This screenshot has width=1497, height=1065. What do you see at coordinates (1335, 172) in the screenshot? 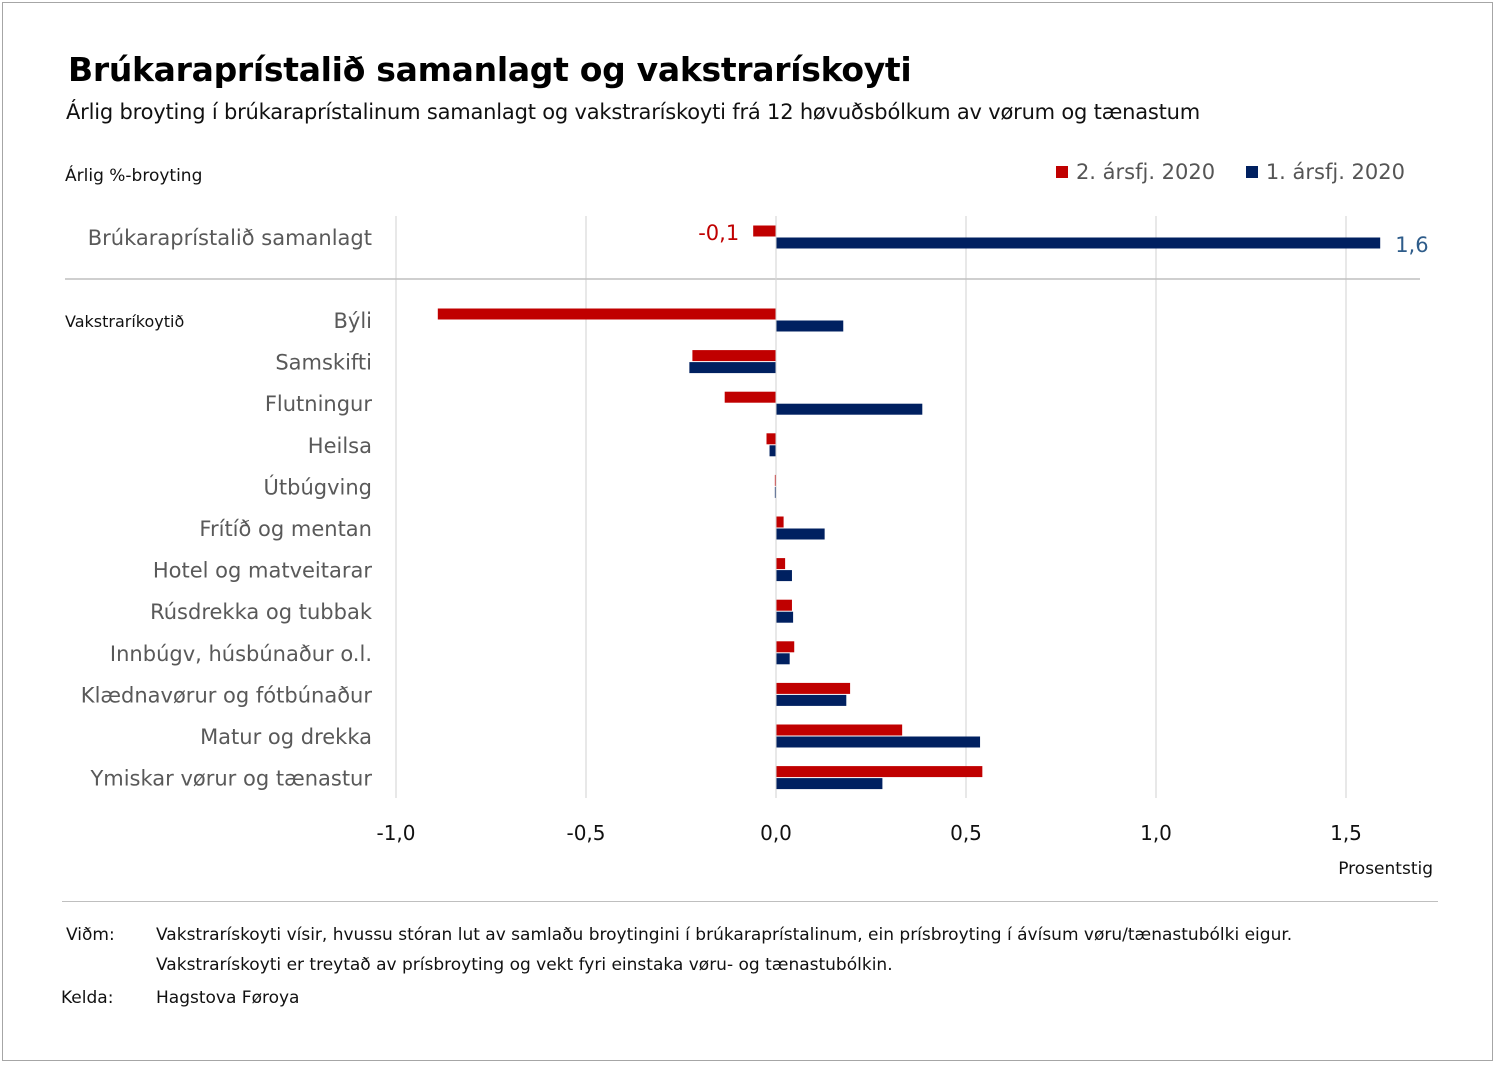
I see `legend-label-q1: 1. ársfj. 2020` at bounding box center [1335, 172].